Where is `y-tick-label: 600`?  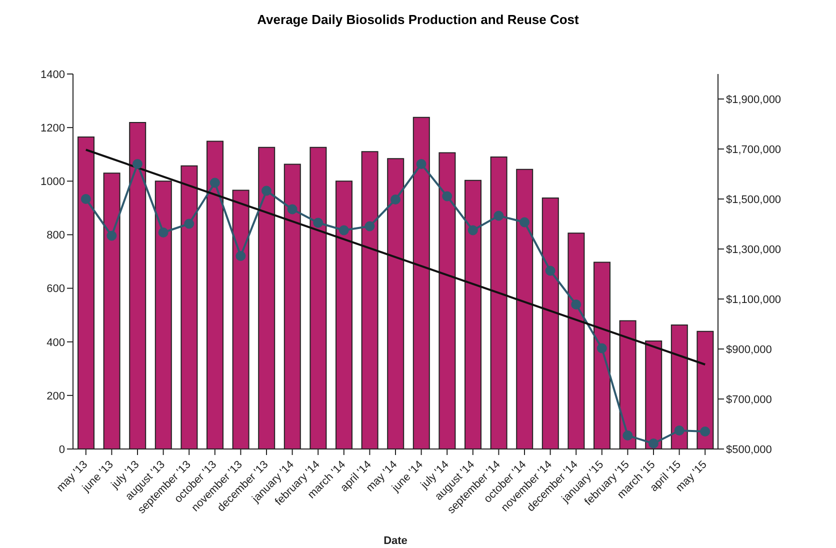 y-tick-label: 600 is located at coordinates (55, 289).